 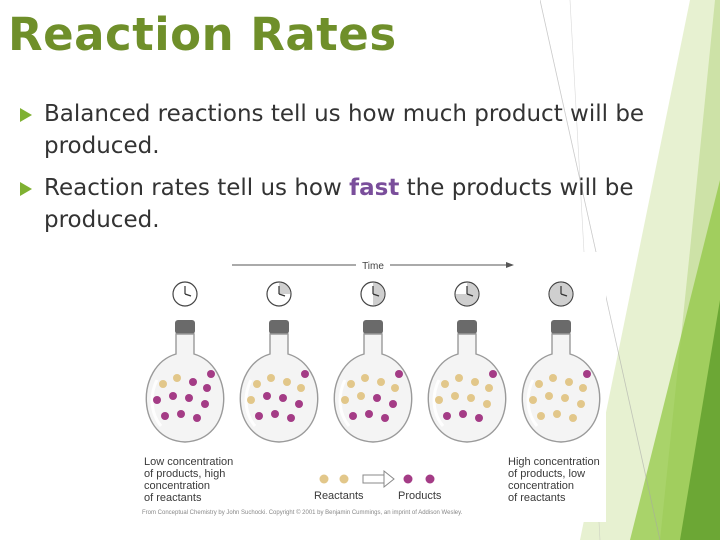 I want to click on slide-title: Reaction Rates, so click(x=202, y=34).